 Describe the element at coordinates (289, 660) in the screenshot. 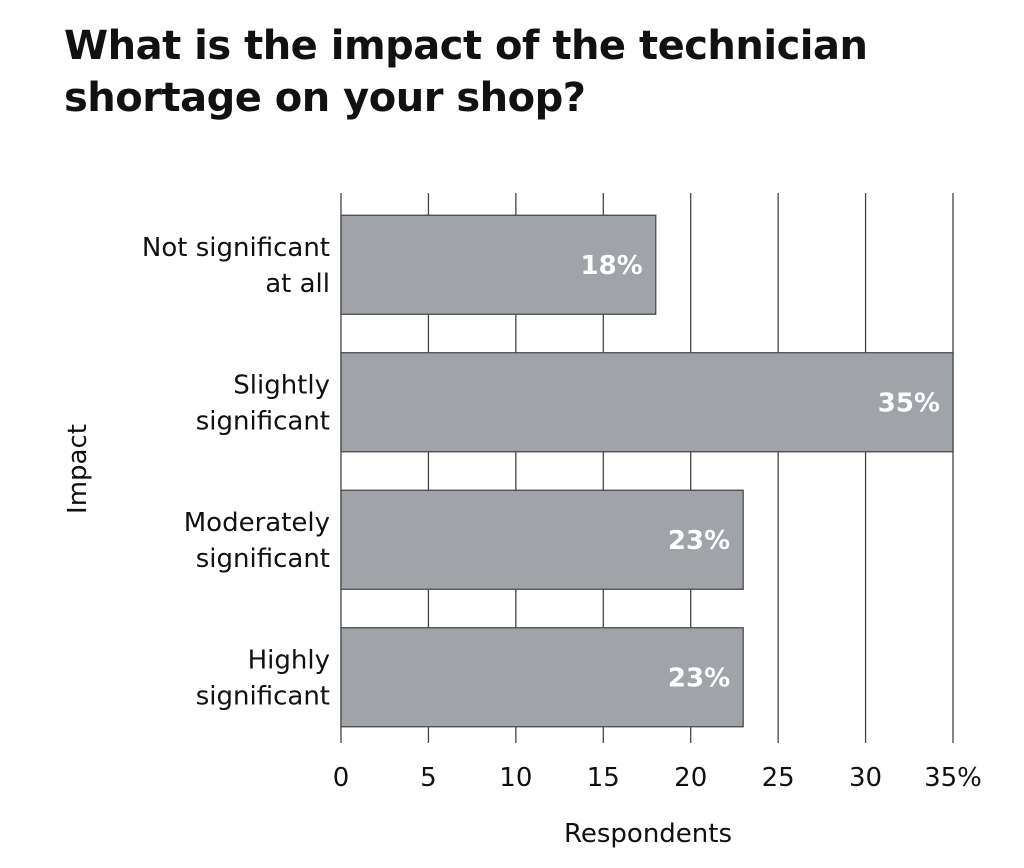

I see `category-label: Highly` at that location.